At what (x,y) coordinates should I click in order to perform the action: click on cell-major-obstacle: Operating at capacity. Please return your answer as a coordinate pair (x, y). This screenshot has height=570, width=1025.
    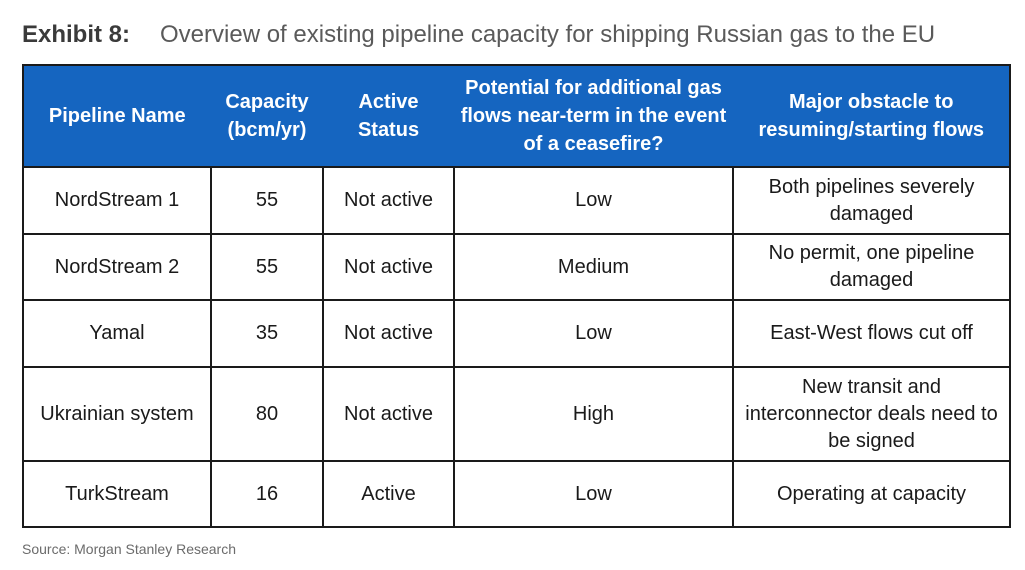
    Looking at the image, I should click on (871, 494).